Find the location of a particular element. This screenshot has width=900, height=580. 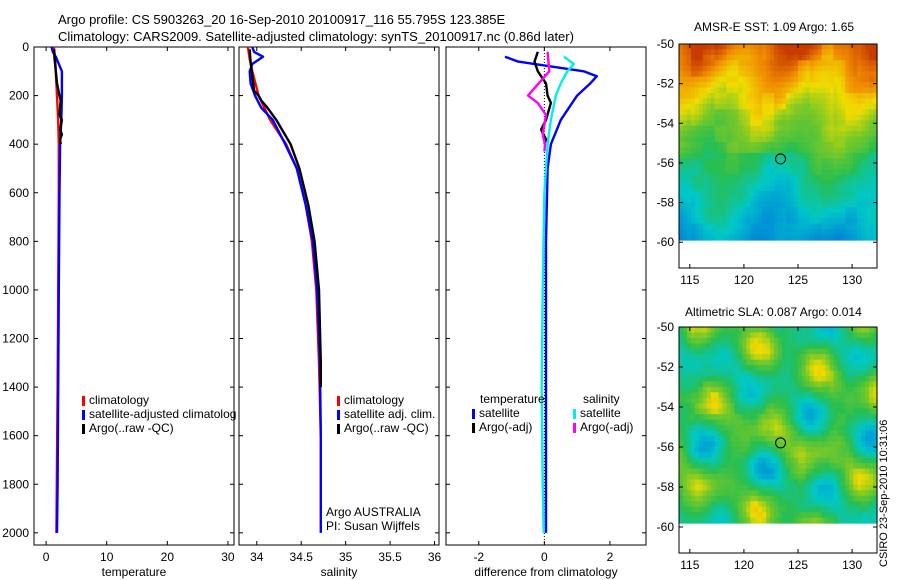

y-tick-label: -56 is located at coordinates (666, 163).